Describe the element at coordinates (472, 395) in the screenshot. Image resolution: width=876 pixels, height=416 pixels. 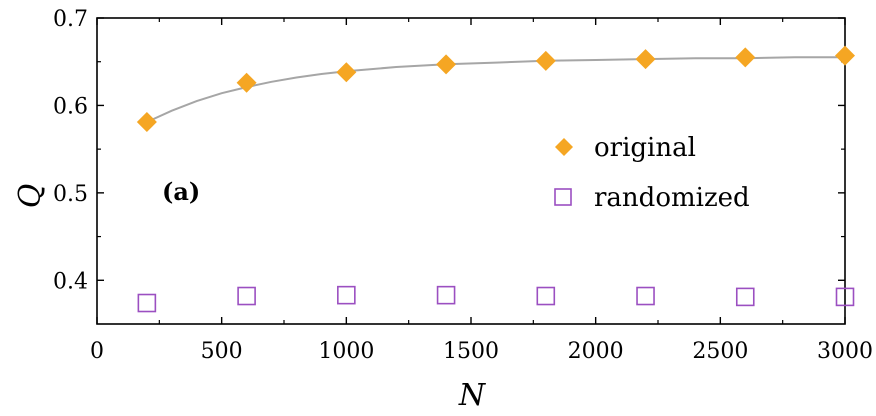
I see `x-axis-title: N` at that location.